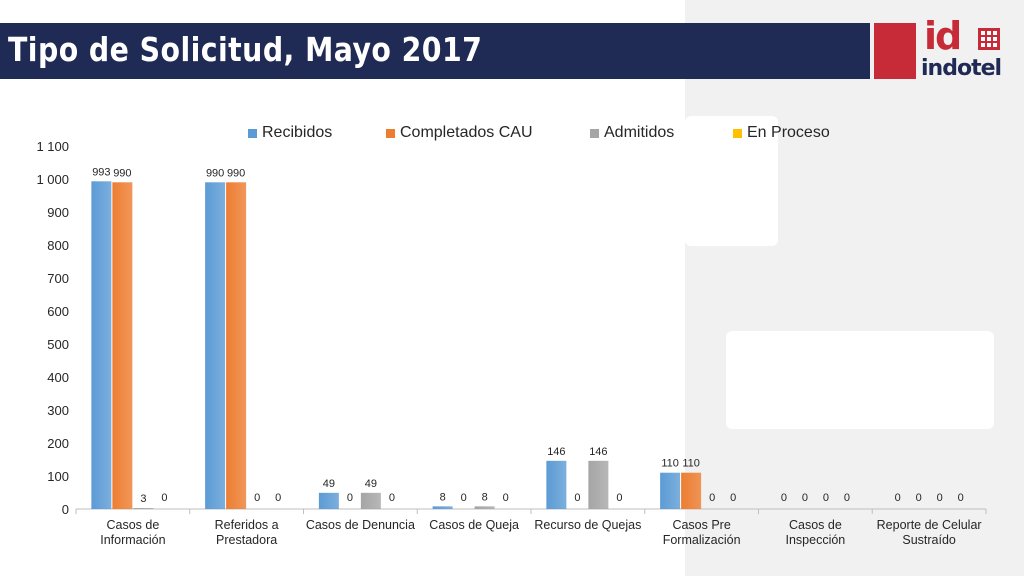  What do you see at coordinates (58, 278) in the screenshot?
I see `y-tick-label: 700` at bounding box center [58, 278].